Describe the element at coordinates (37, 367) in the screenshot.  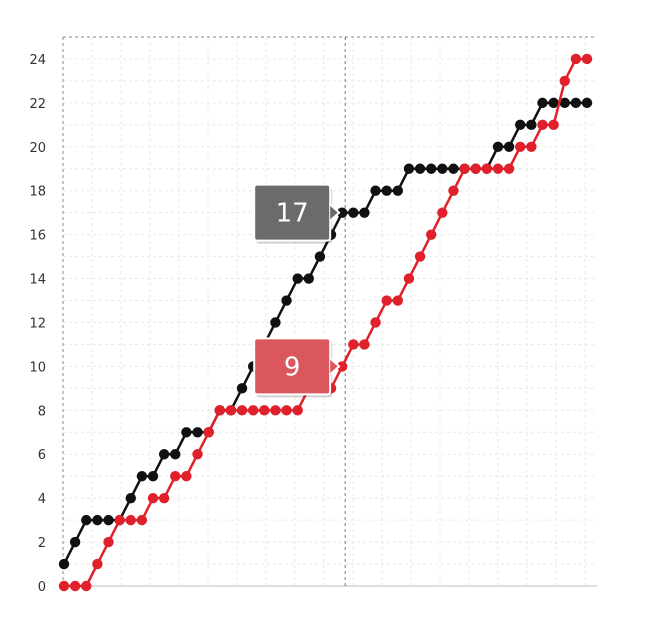
I see `y-tick-label: 10` at that location.